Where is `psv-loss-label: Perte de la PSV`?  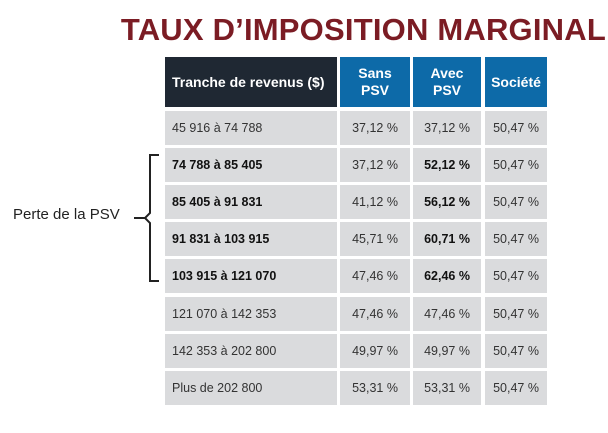
psv-loss-label: Perte de la PSV is located at coordinates (66, 214).